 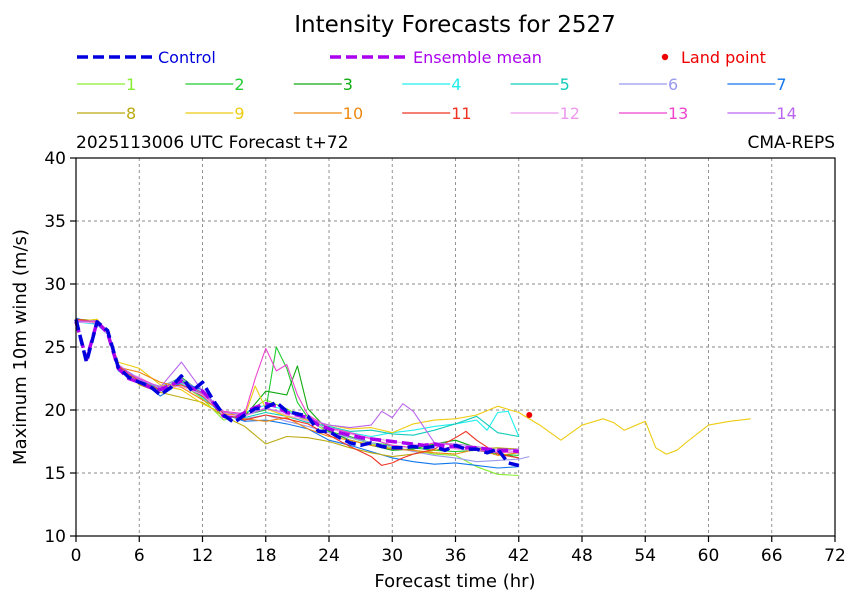 I want to click on legend-control-label: Control, so click(x=187, y=57).